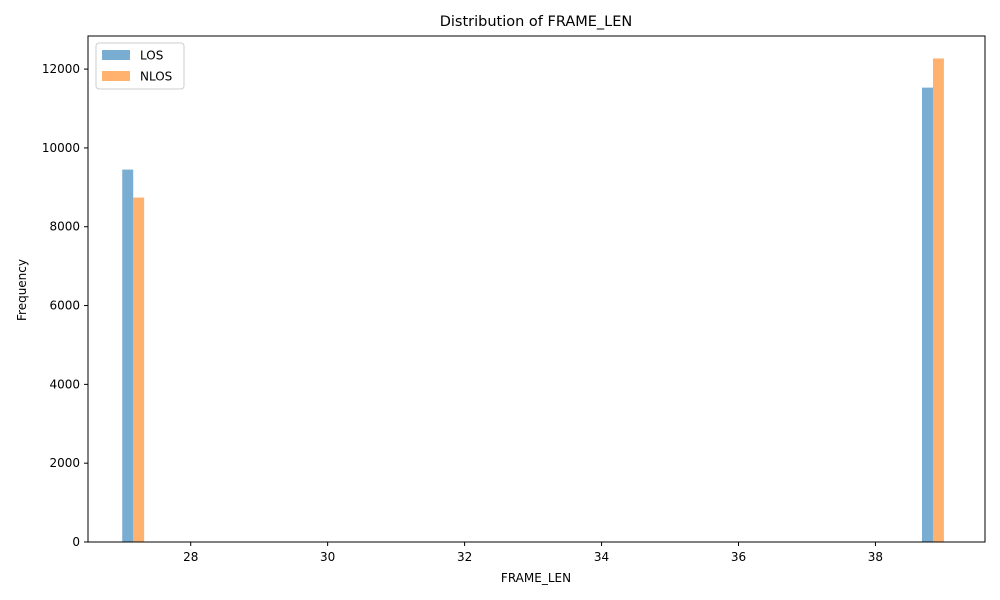 This screenshot has height=600, width=1000. I want to click on legend-swatch-nlos, so click(116, 76).